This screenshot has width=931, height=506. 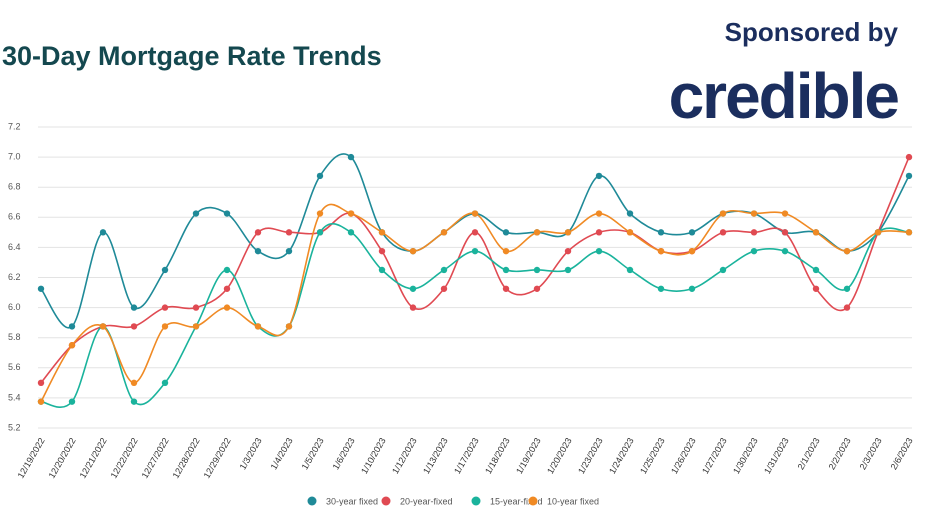 I want to click on x-tick-label: 1/17/2023, so click(x=466, y=456).